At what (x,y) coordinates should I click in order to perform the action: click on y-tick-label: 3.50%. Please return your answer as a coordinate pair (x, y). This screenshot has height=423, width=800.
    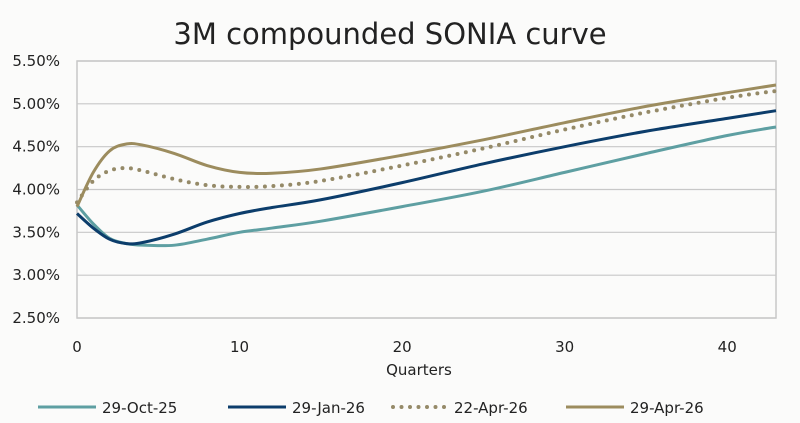
    Looking at the image, I should click on (36, 232).